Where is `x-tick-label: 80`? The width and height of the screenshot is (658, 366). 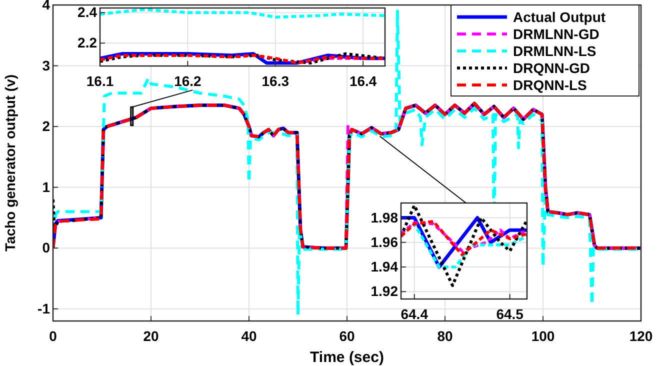
x-tick-label: 80 is located at coordinates (445, 336).